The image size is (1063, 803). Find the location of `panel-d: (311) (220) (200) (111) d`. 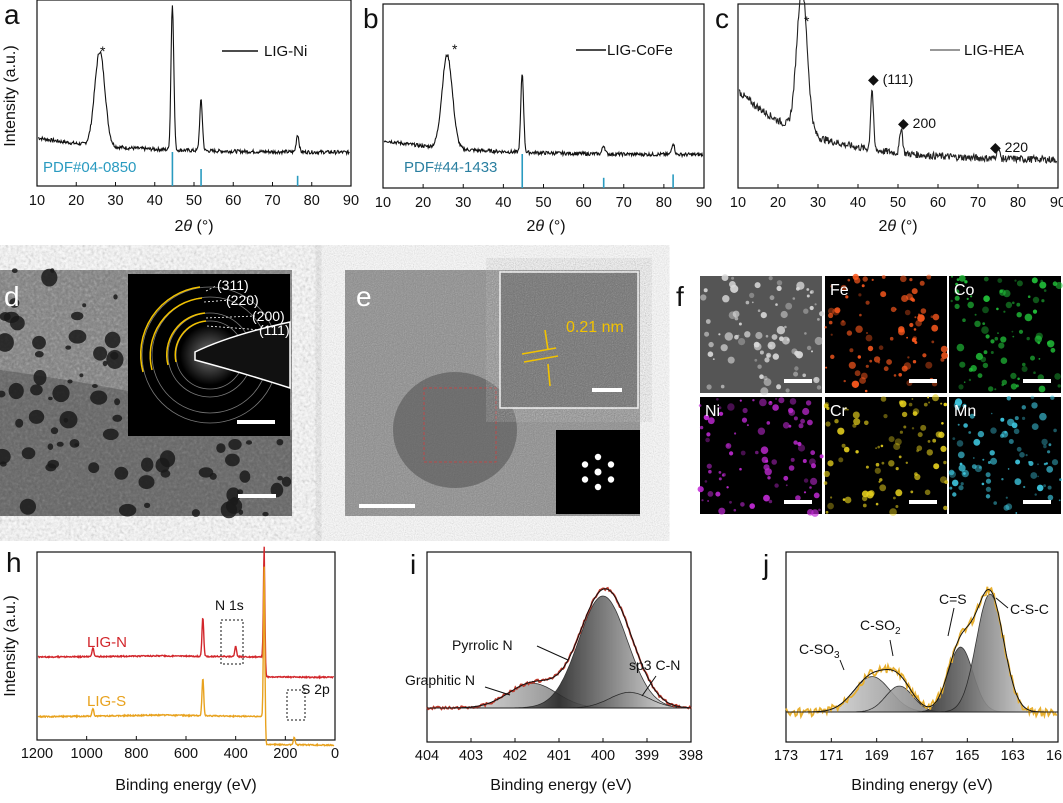

panel-d: (311) (220) (200) (111) d is located at coordinates (146, 393).